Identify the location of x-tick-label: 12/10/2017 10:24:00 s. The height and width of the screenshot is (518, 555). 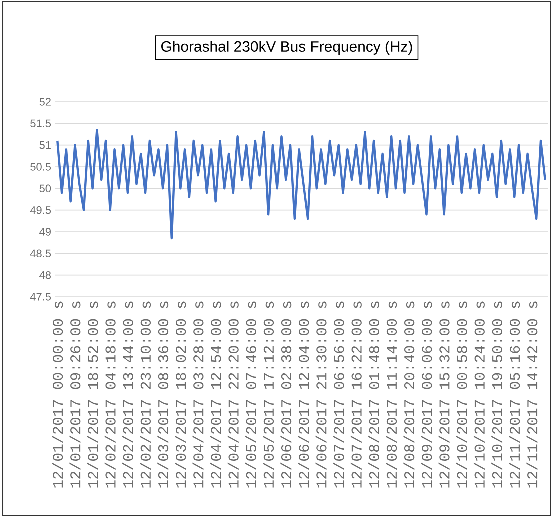
(479, 395).